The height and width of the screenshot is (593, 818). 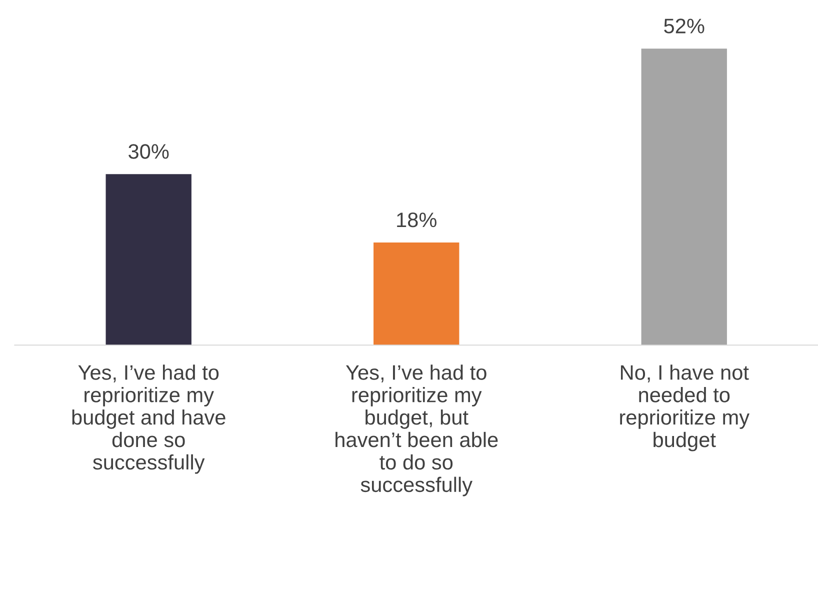 What do you see at coordinates (416, 220) in the screenshot?
I see `data-label: 18%` at bounding box center [416, 220].